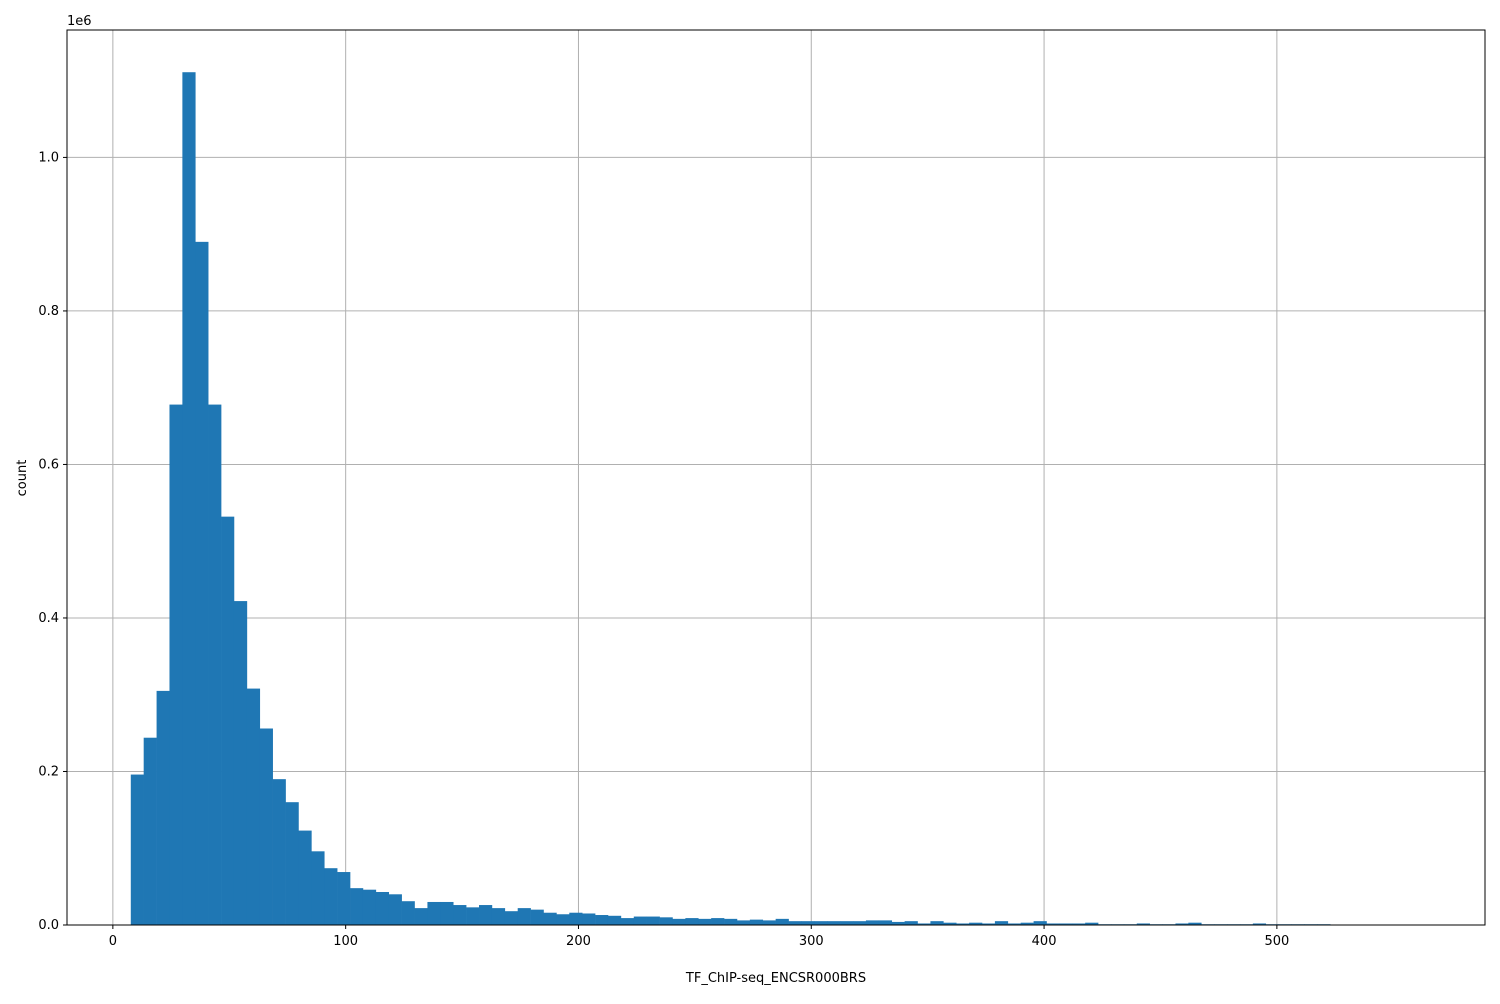 The width and height of the screenshot is (1500, 1004). I want to click on x-tick-label: 500, so click(1276, 941).